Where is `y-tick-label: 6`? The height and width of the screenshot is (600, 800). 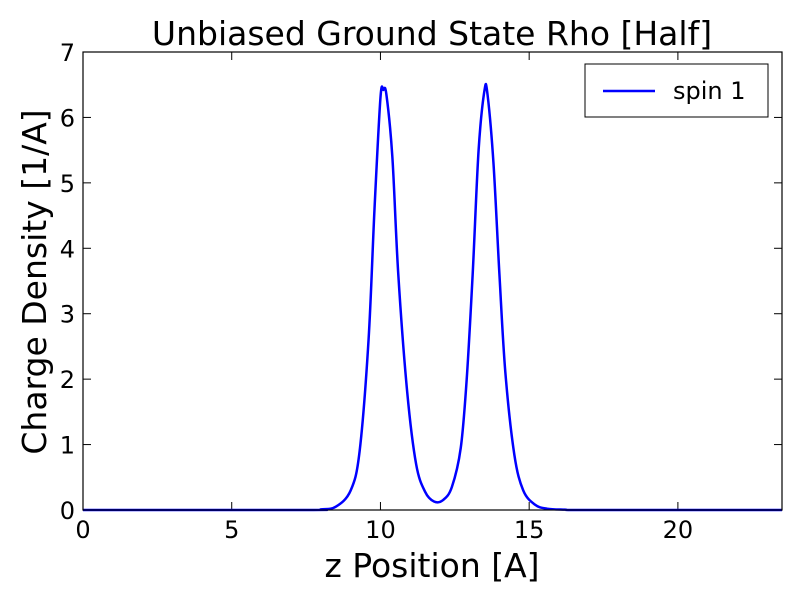
y-tick-label: 6 is located at coordinates (67, 118).